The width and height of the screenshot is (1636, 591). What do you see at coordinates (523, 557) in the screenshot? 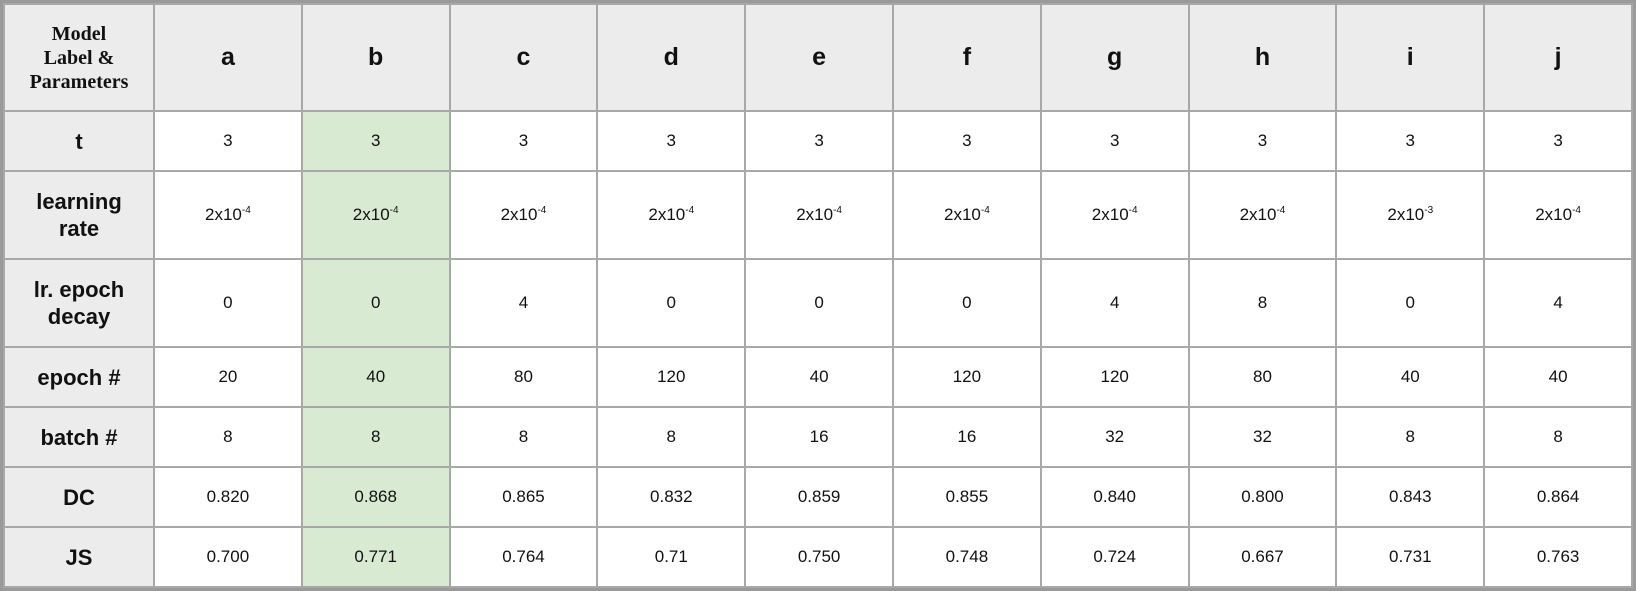
I see `table-cell: 0.764` at bounding box center [523, 557].